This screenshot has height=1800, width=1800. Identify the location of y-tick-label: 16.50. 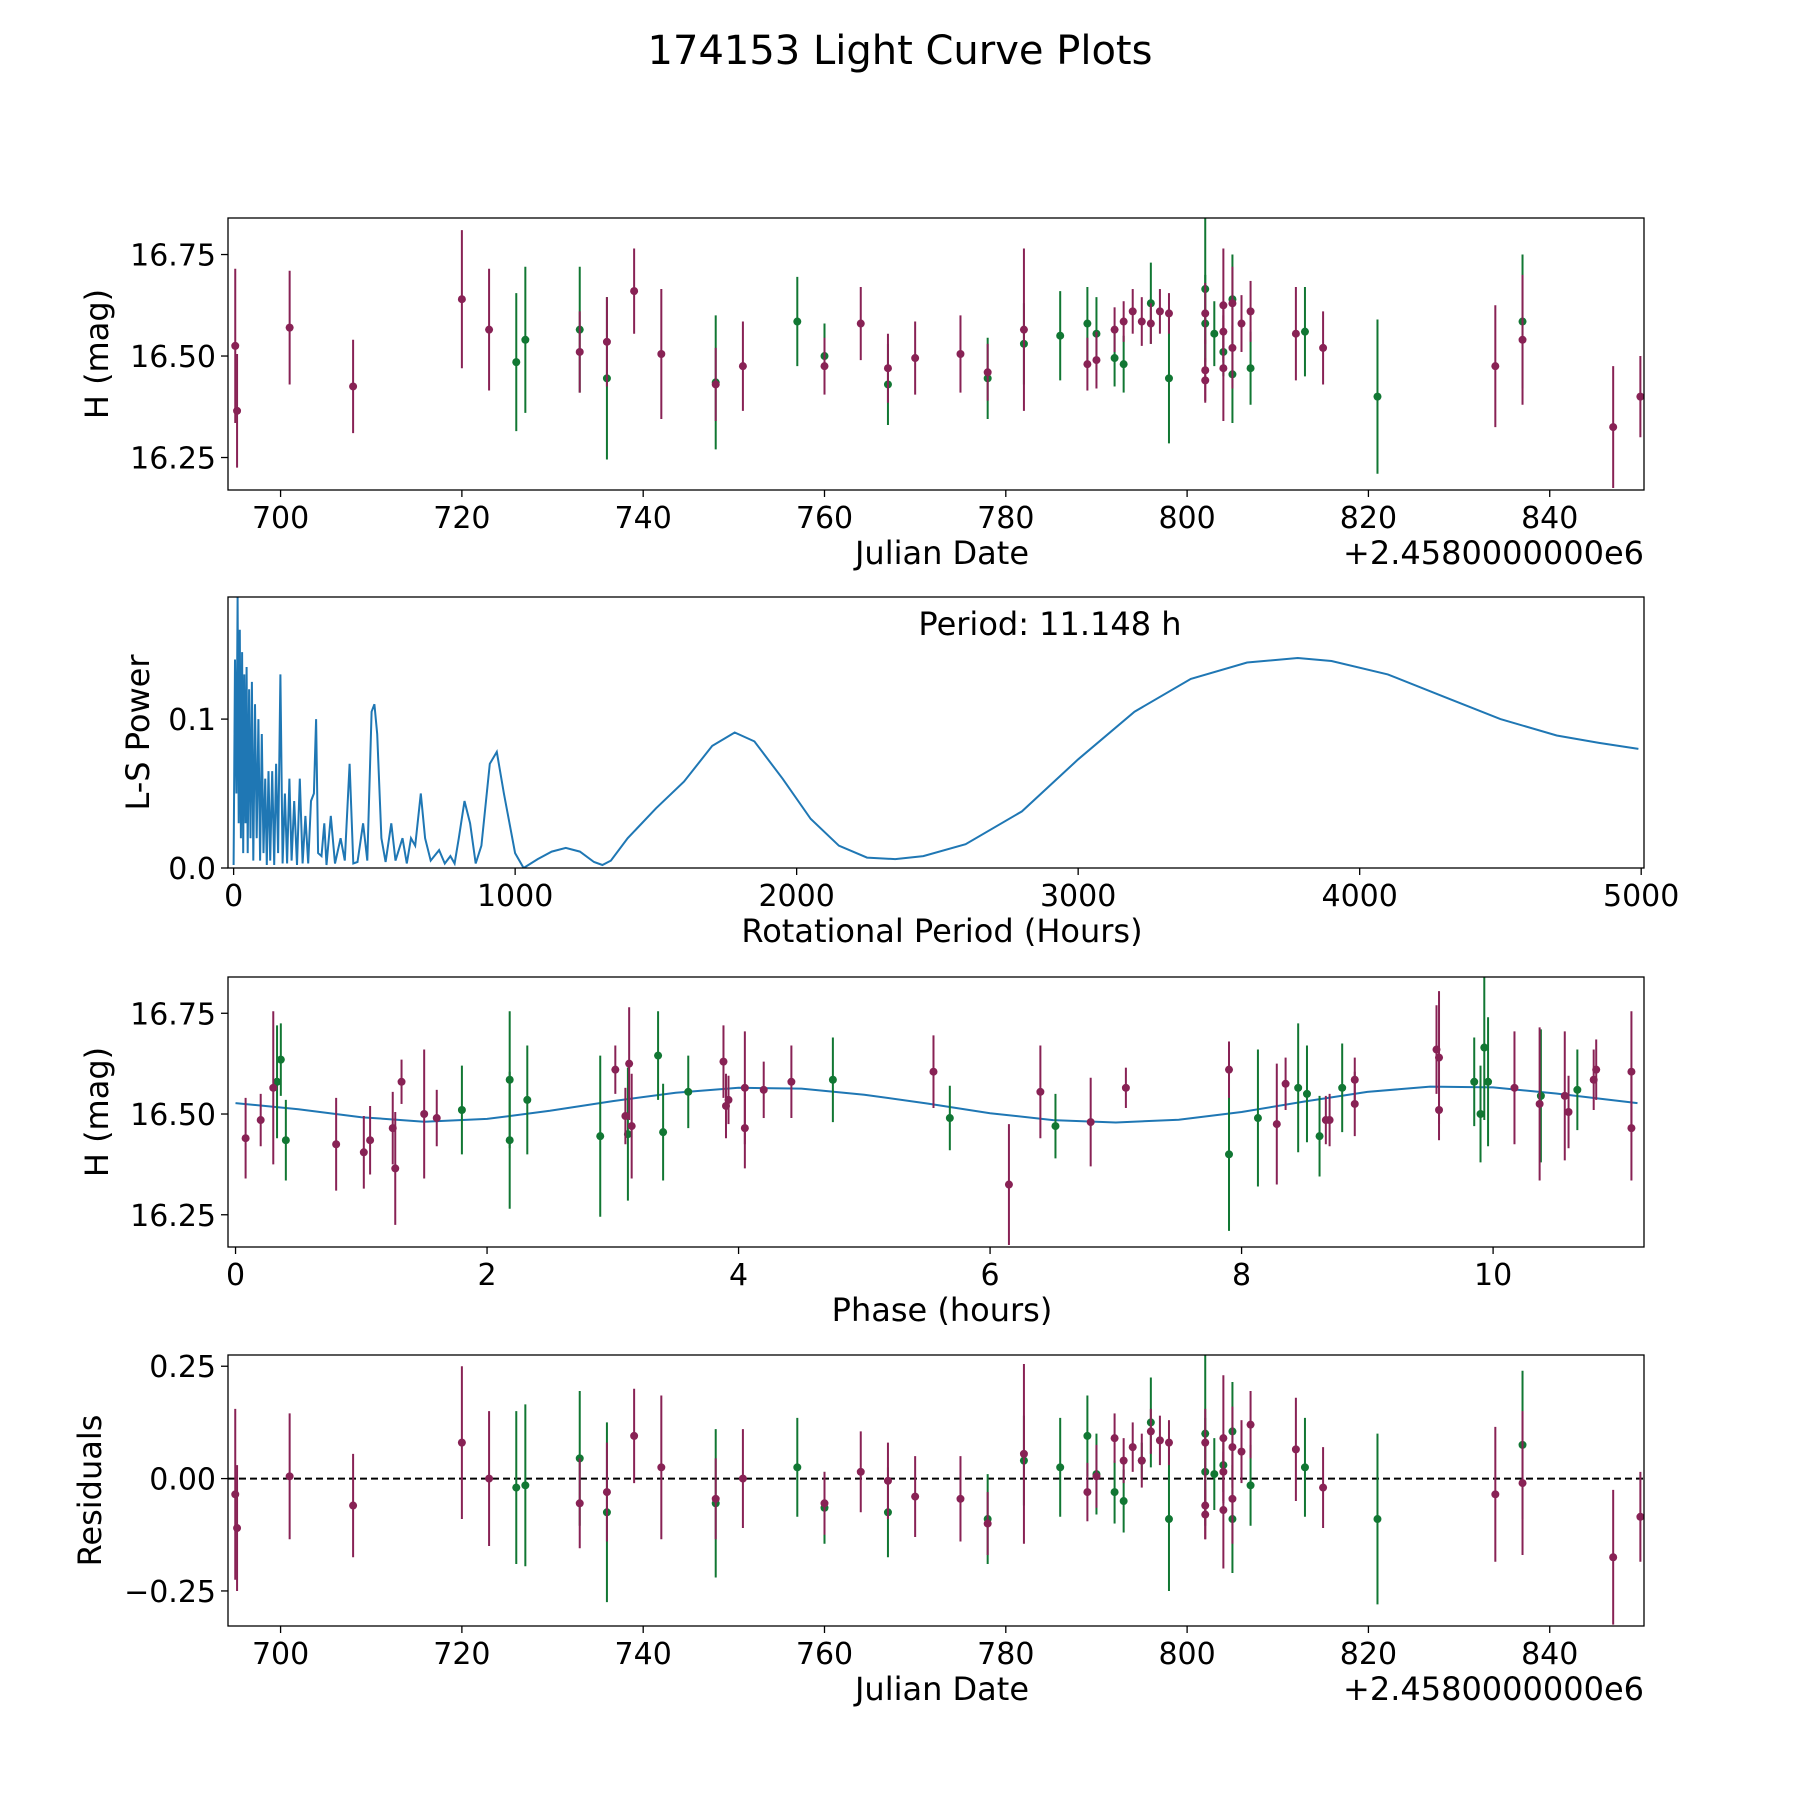
(173, 357).